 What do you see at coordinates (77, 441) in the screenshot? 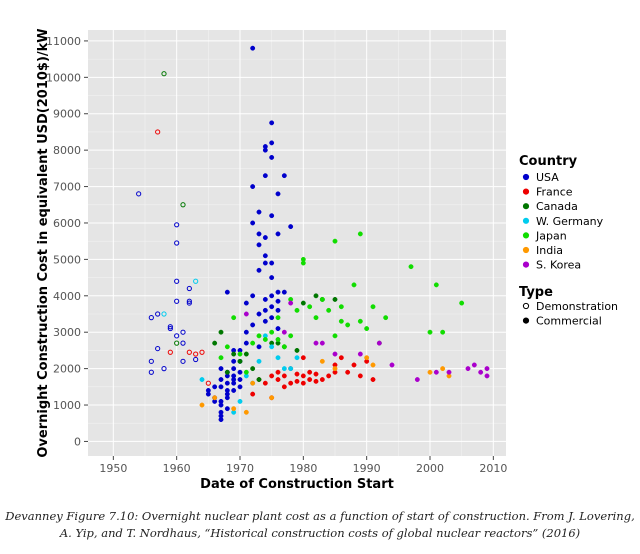
I see `y-tick-label: 0` at bounding box center [77, 441].